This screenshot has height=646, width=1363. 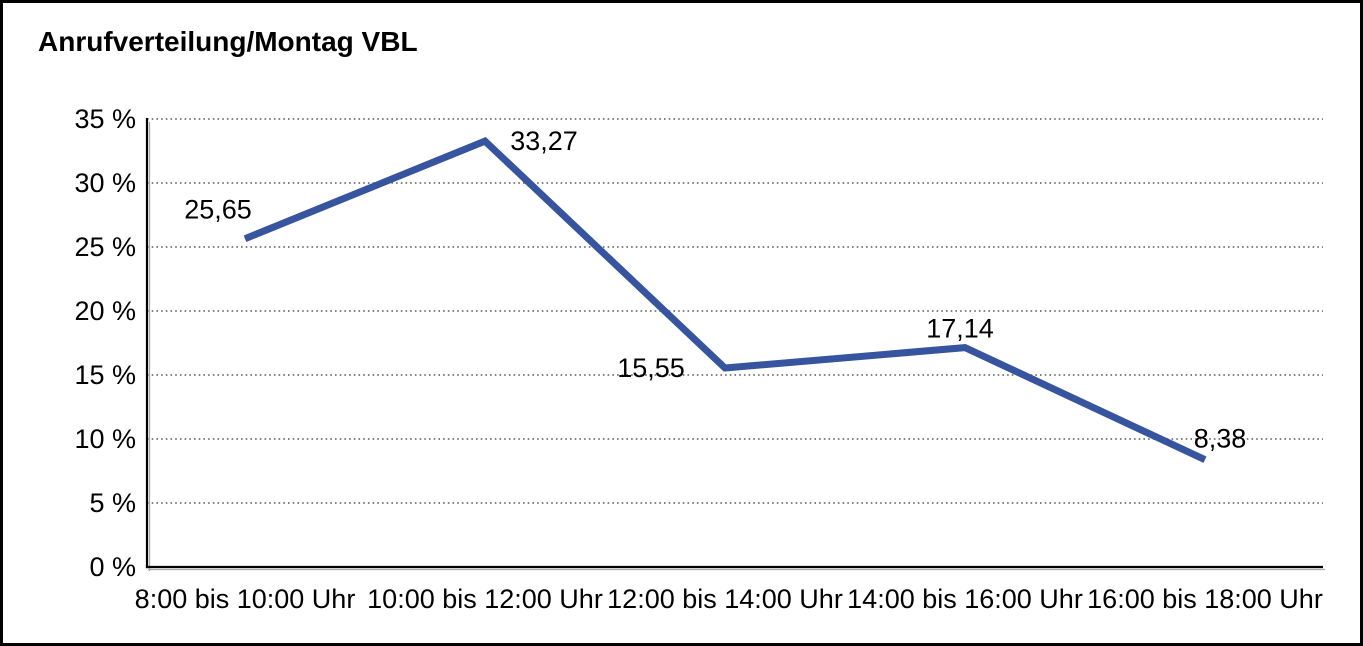 I want to click on y-axis-tick-label: 0 %, so click(x=112, y=567).